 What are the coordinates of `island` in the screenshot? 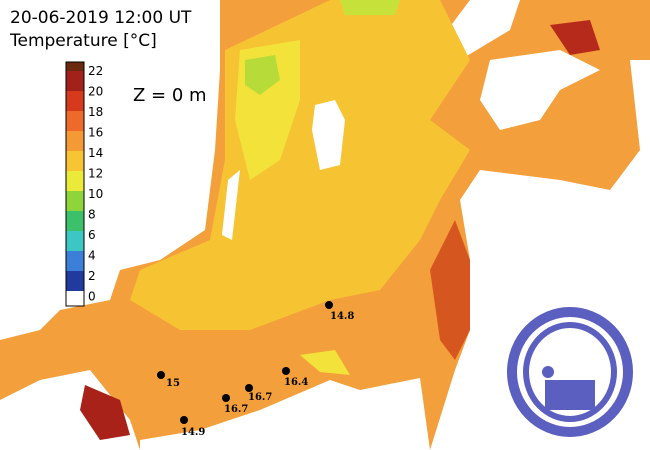 It's located at (328, 135).